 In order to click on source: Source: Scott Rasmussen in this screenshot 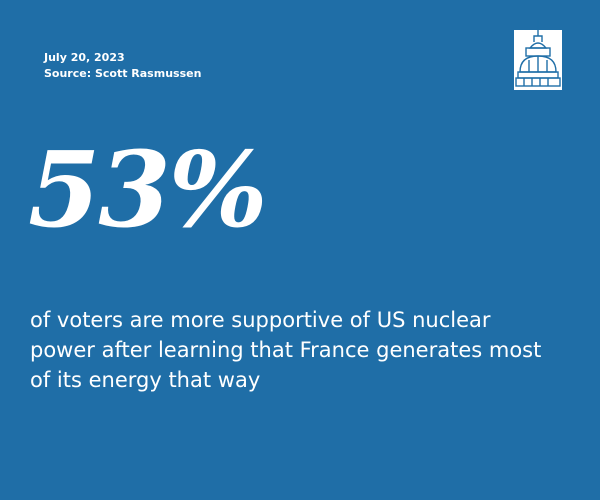, I will do `click(123, 73)`.